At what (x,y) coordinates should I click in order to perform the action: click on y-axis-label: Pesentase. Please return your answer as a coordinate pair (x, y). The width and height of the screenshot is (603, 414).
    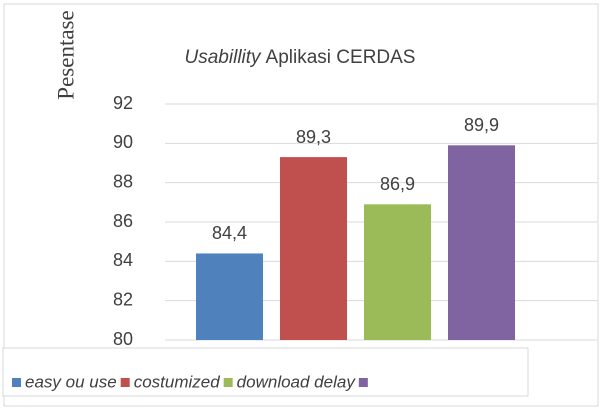
    Looking at the image, I should click on (65, 54).